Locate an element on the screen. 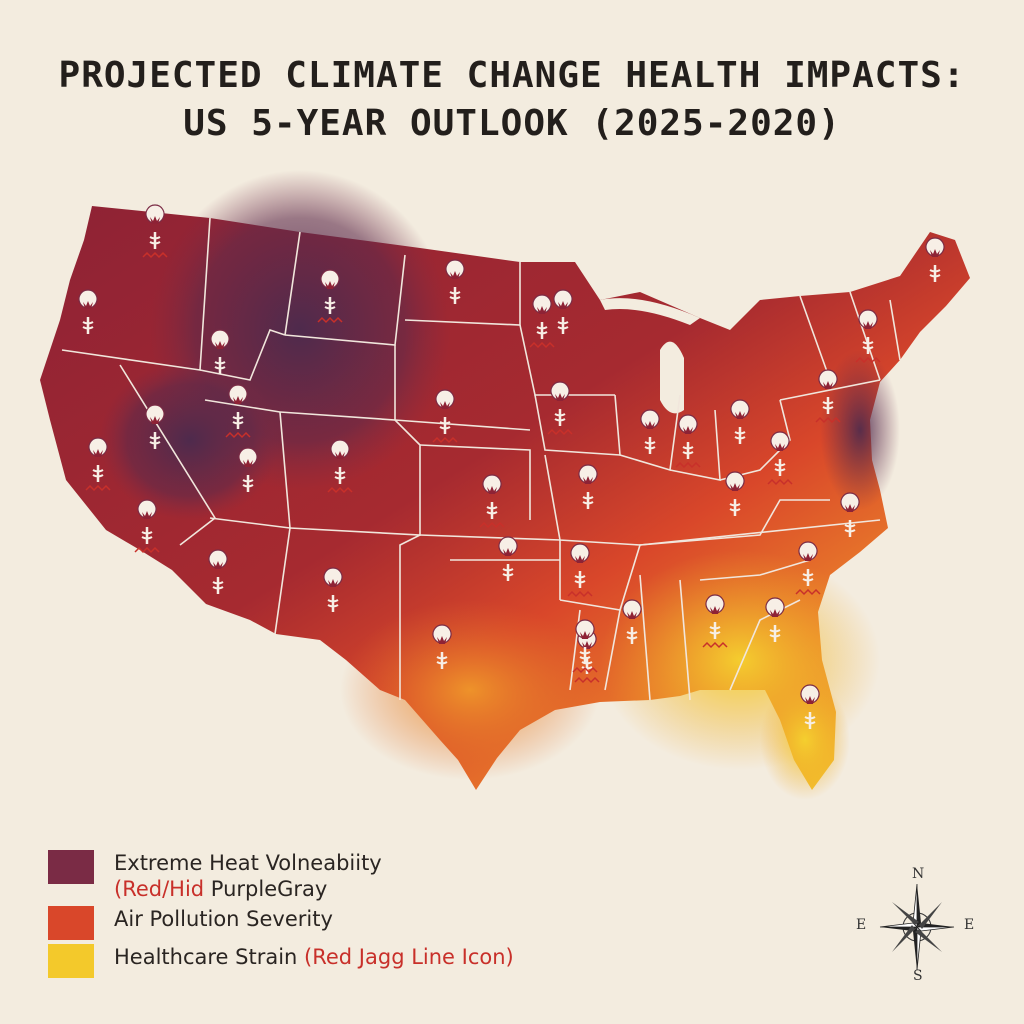 The width and height of the screenshot is (1024, 1024). compass-n: N is located at coordinates (918, 874).